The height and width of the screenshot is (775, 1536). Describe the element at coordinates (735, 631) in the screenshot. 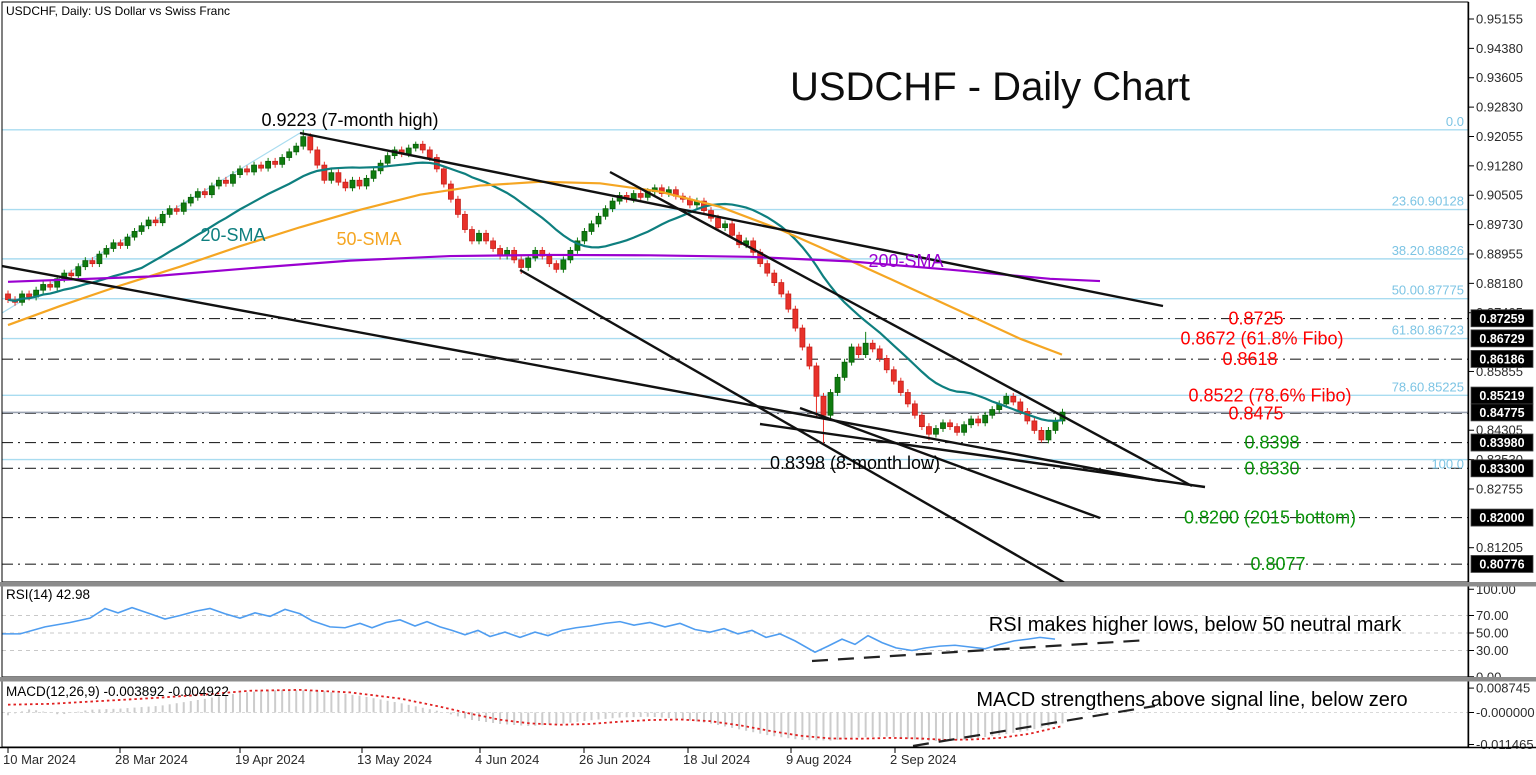

I see `rsi-panel-surface` at that location.